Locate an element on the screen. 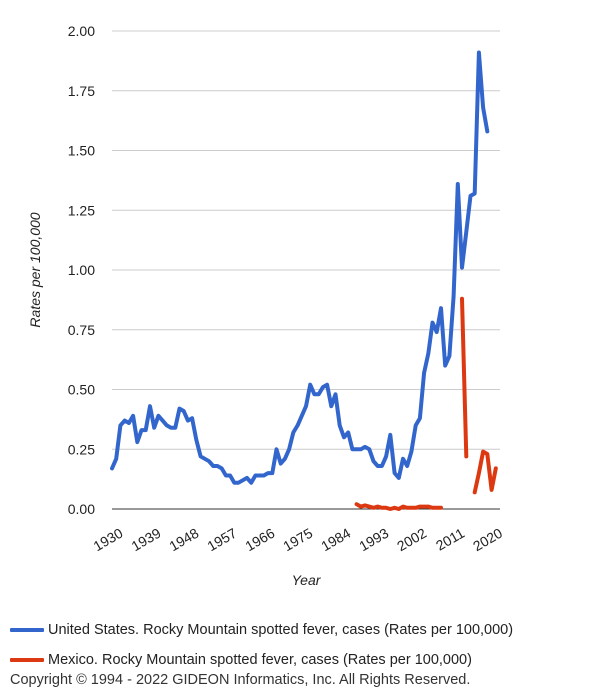  y-tick-label: 0.25 is located at coordinates (81, 449).